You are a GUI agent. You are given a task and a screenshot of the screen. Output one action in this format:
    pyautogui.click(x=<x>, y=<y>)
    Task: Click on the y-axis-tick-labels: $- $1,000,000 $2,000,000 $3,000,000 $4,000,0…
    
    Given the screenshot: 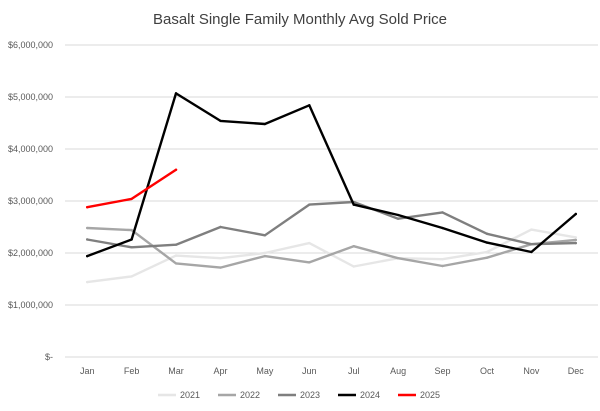 What is the action you would take?
    pyautogui.click(x=30, y=201)
    